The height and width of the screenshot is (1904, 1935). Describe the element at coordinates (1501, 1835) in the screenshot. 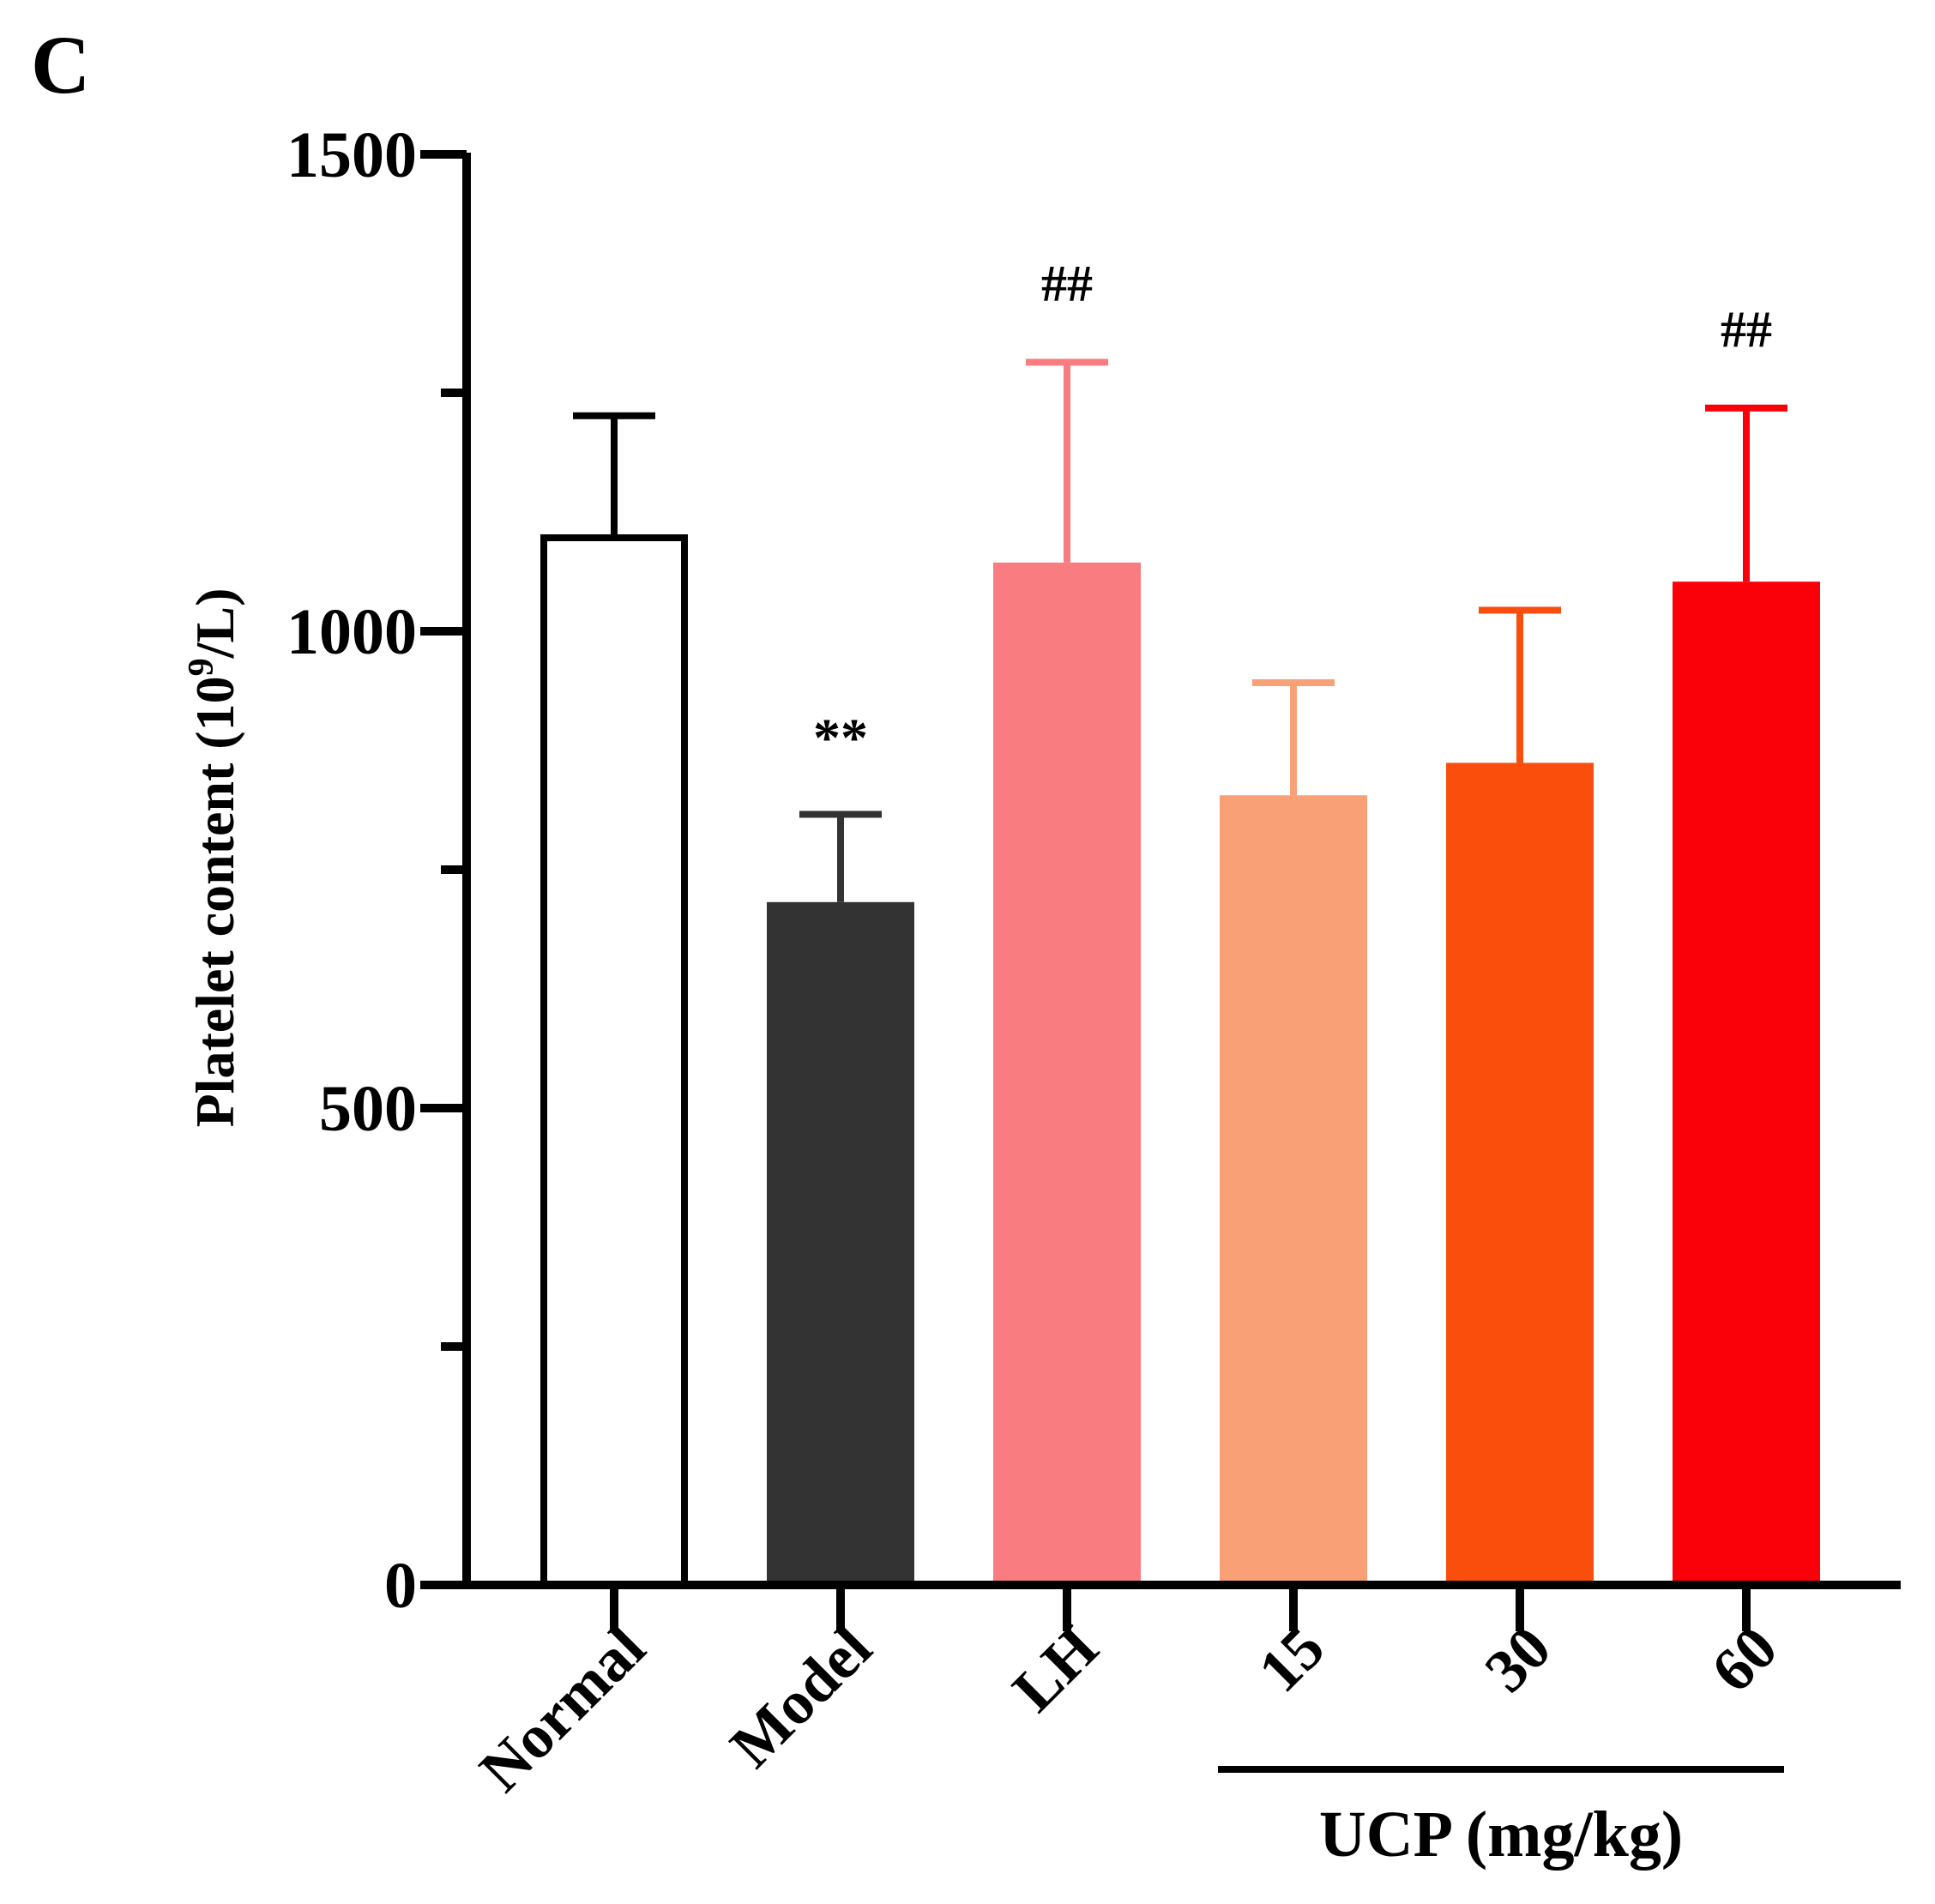

I see `group-label-ucp: UCP (mg/kg)` at that location.